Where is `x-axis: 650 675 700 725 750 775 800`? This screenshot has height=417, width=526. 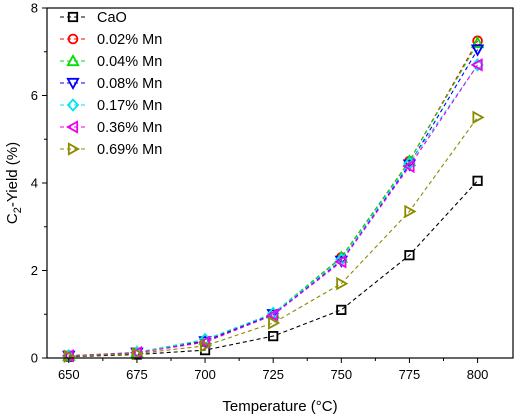
x-axis: 650 675 700 725 750 775 800 is located at coordinates (273, 370).